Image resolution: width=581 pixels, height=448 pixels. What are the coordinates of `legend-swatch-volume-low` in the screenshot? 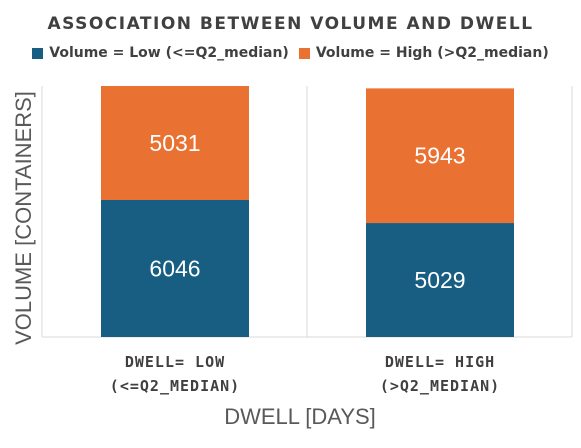 It's located at (38, 53).